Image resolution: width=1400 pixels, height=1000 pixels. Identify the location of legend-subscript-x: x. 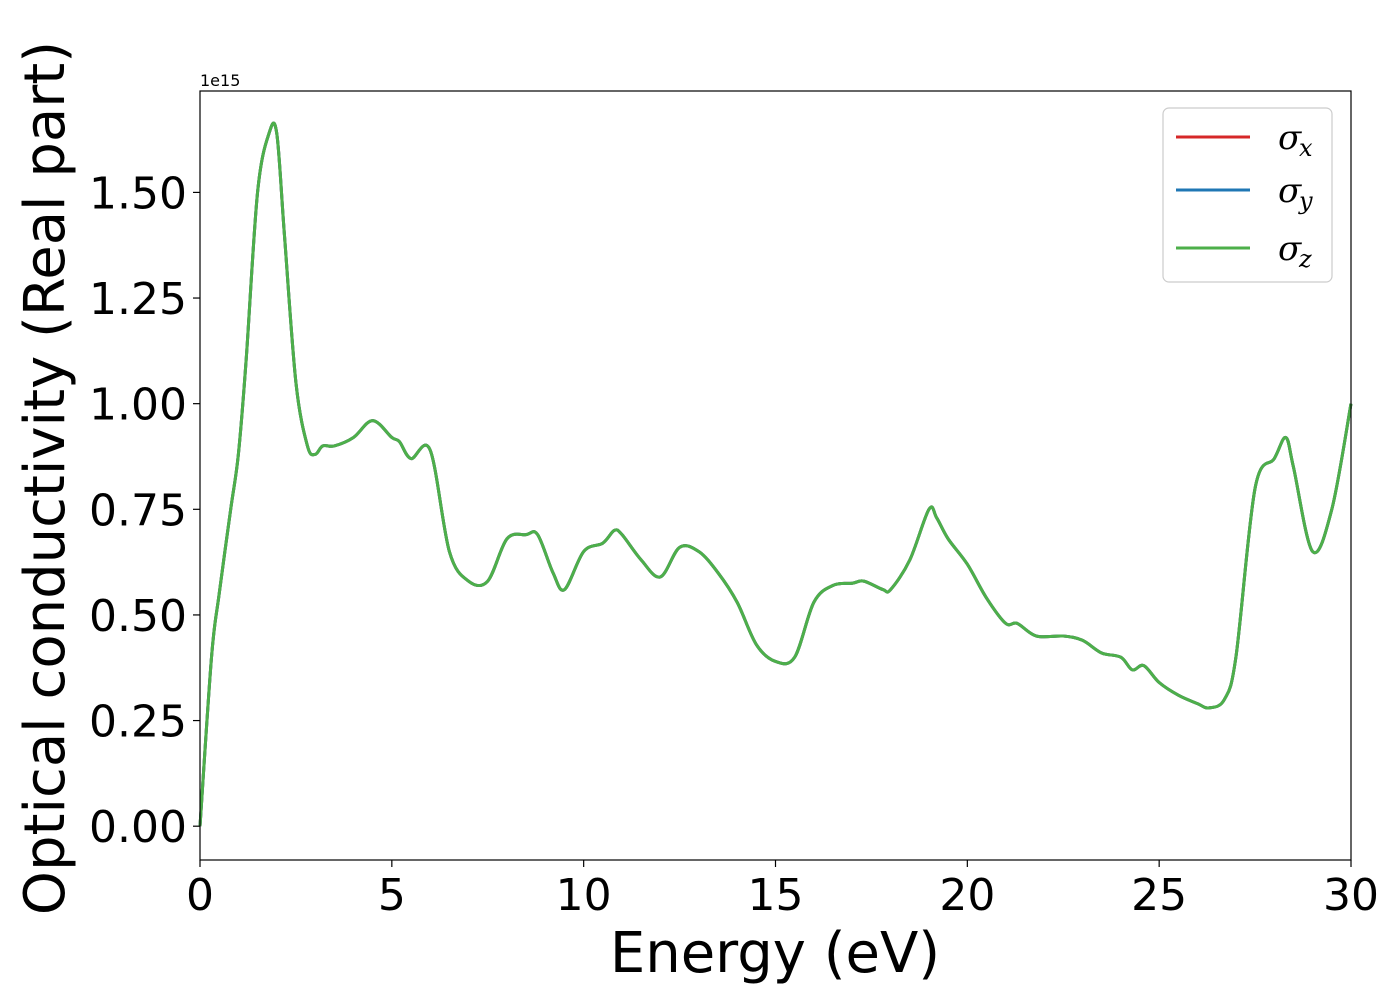
(1306, 148).